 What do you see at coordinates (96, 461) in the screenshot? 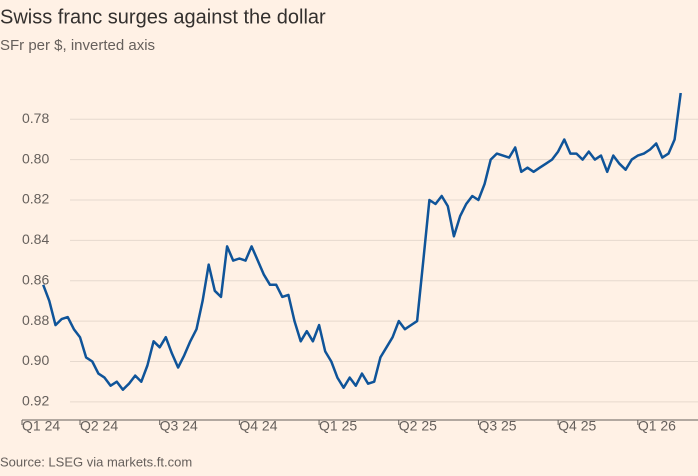
I see `source: Source: LSEG via markets.ft.com` at bounding box center [96, 461].